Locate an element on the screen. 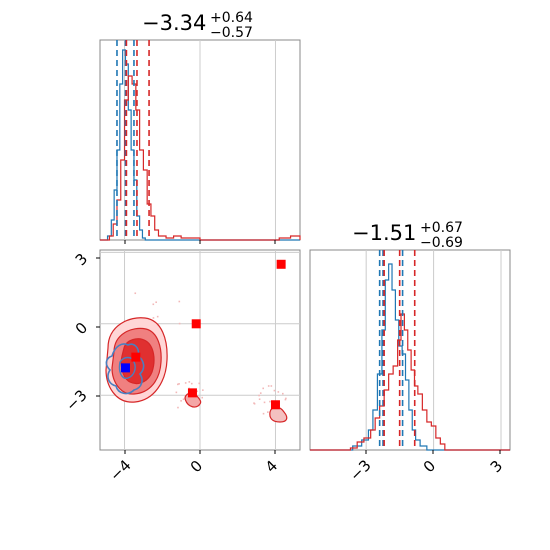 The image size is (550, 550). hist-panel-param1-quantiles is located at coordinates (133, 140).